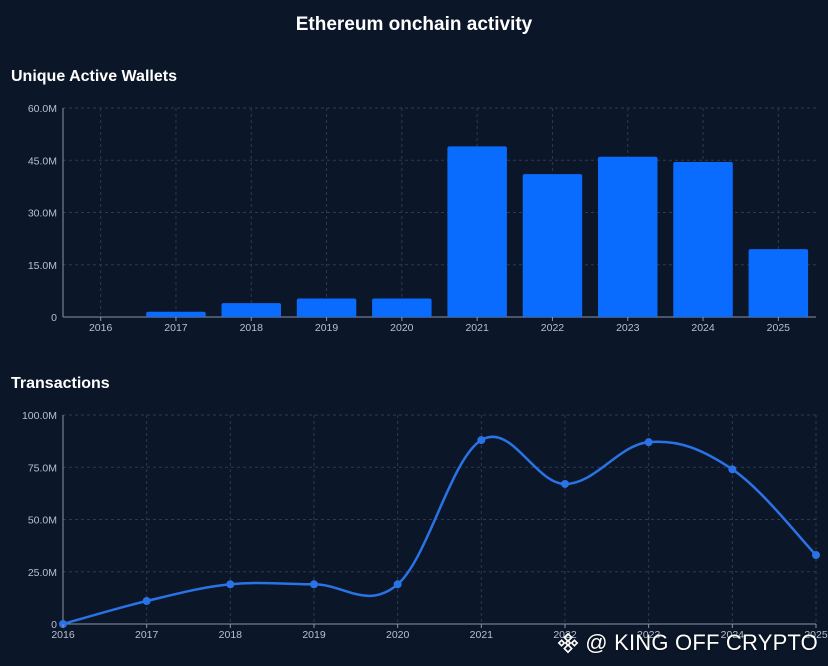  Describe the element at coordinates (414, 24) in the screenshot. I see `page-title: Ethereum onchain activity` at that location.